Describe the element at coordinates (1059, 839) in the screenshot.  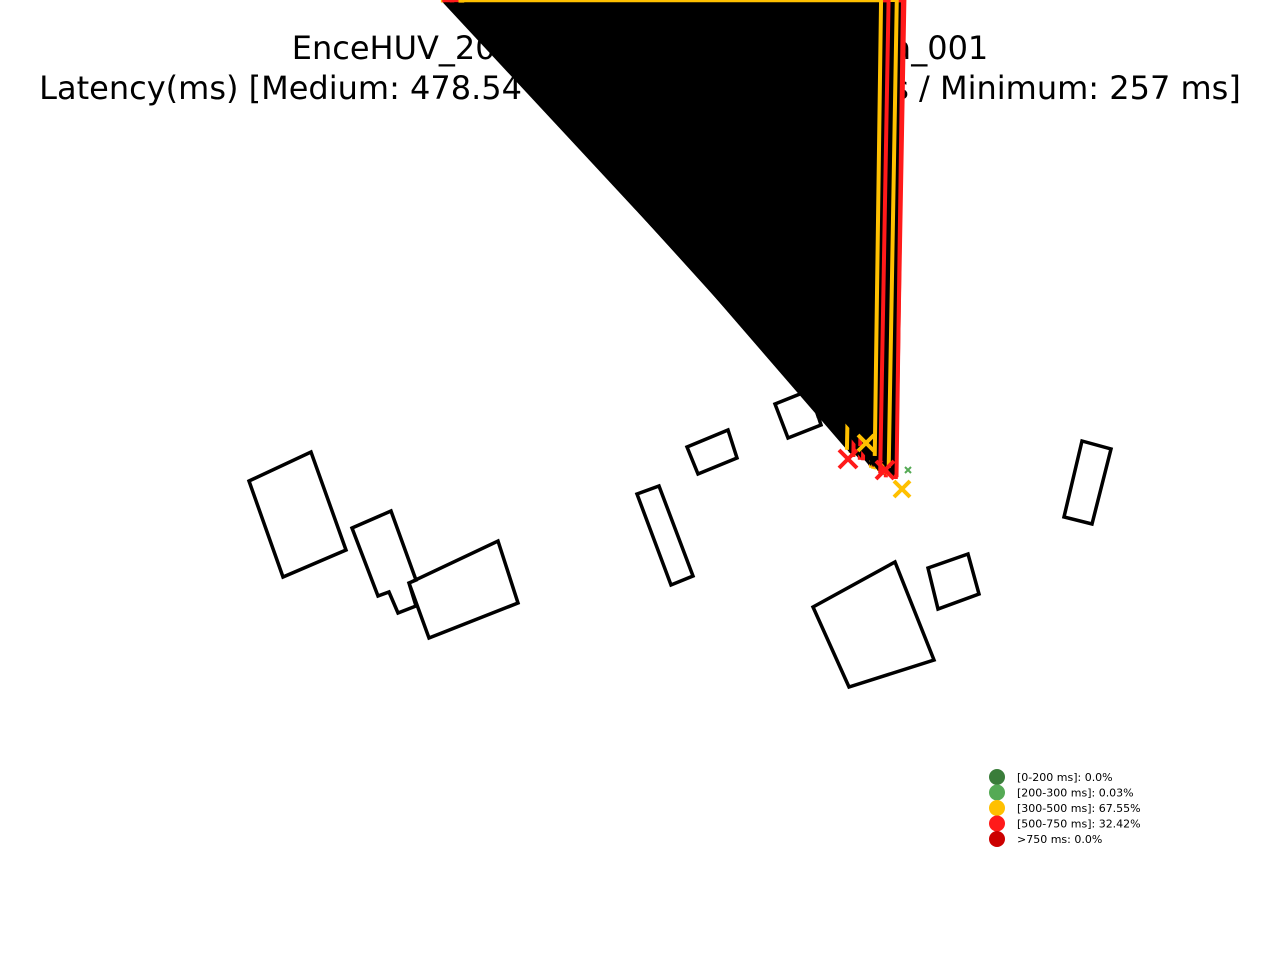
I see `legend-label: >750 ms: 0.0%` at that location.